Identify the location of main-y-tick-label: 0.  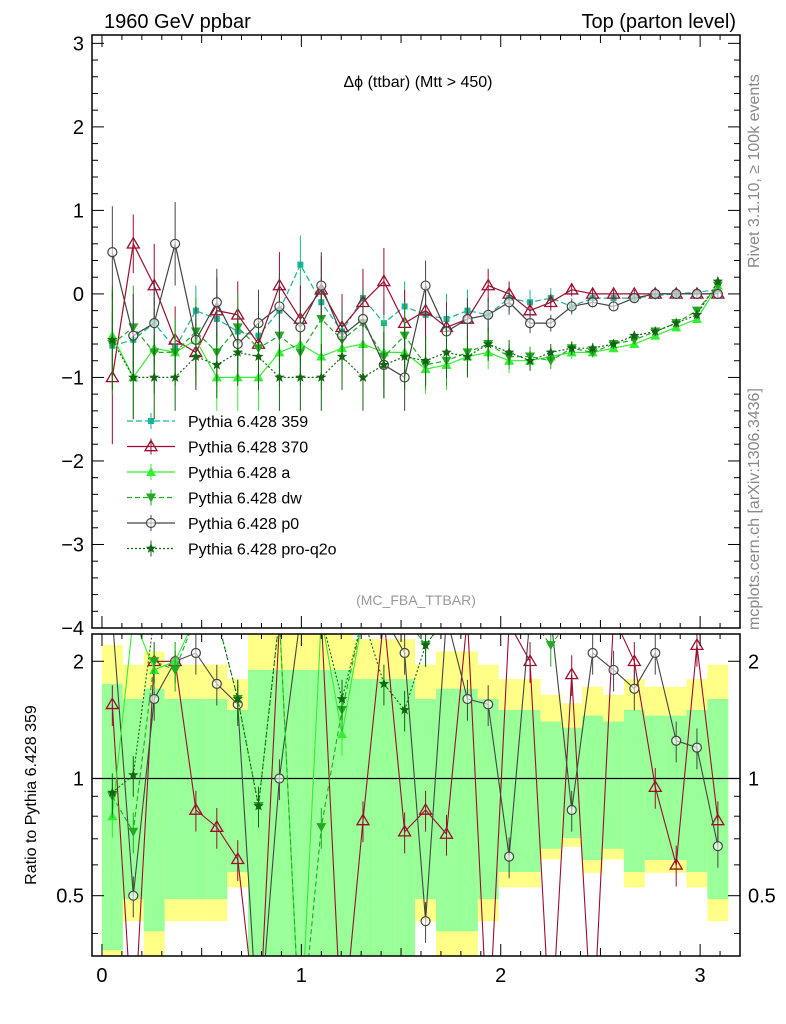
(78, 295).